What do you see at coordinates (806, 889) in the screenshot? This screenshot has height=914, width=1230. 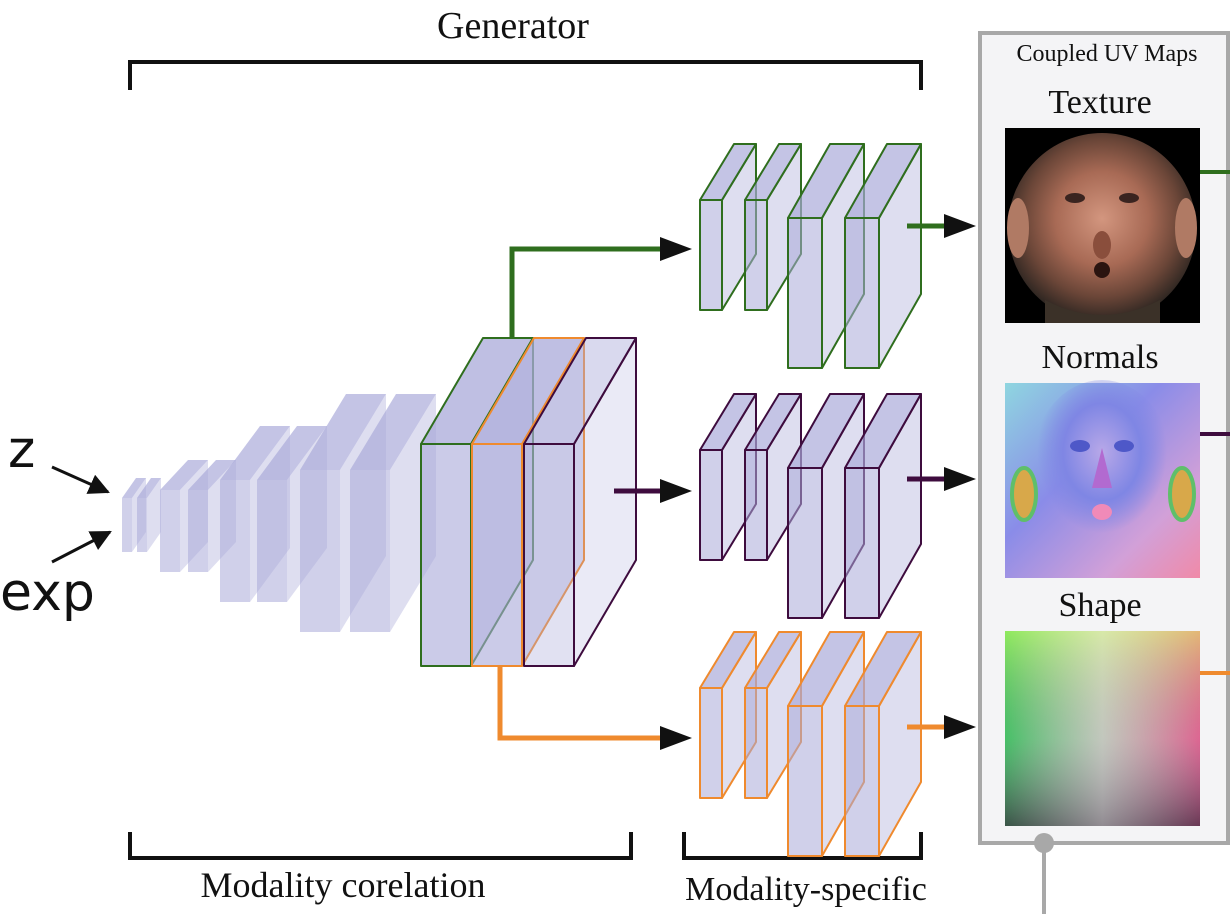 I see `specific-label: Modality-specific` at bounding box center [806, 889].